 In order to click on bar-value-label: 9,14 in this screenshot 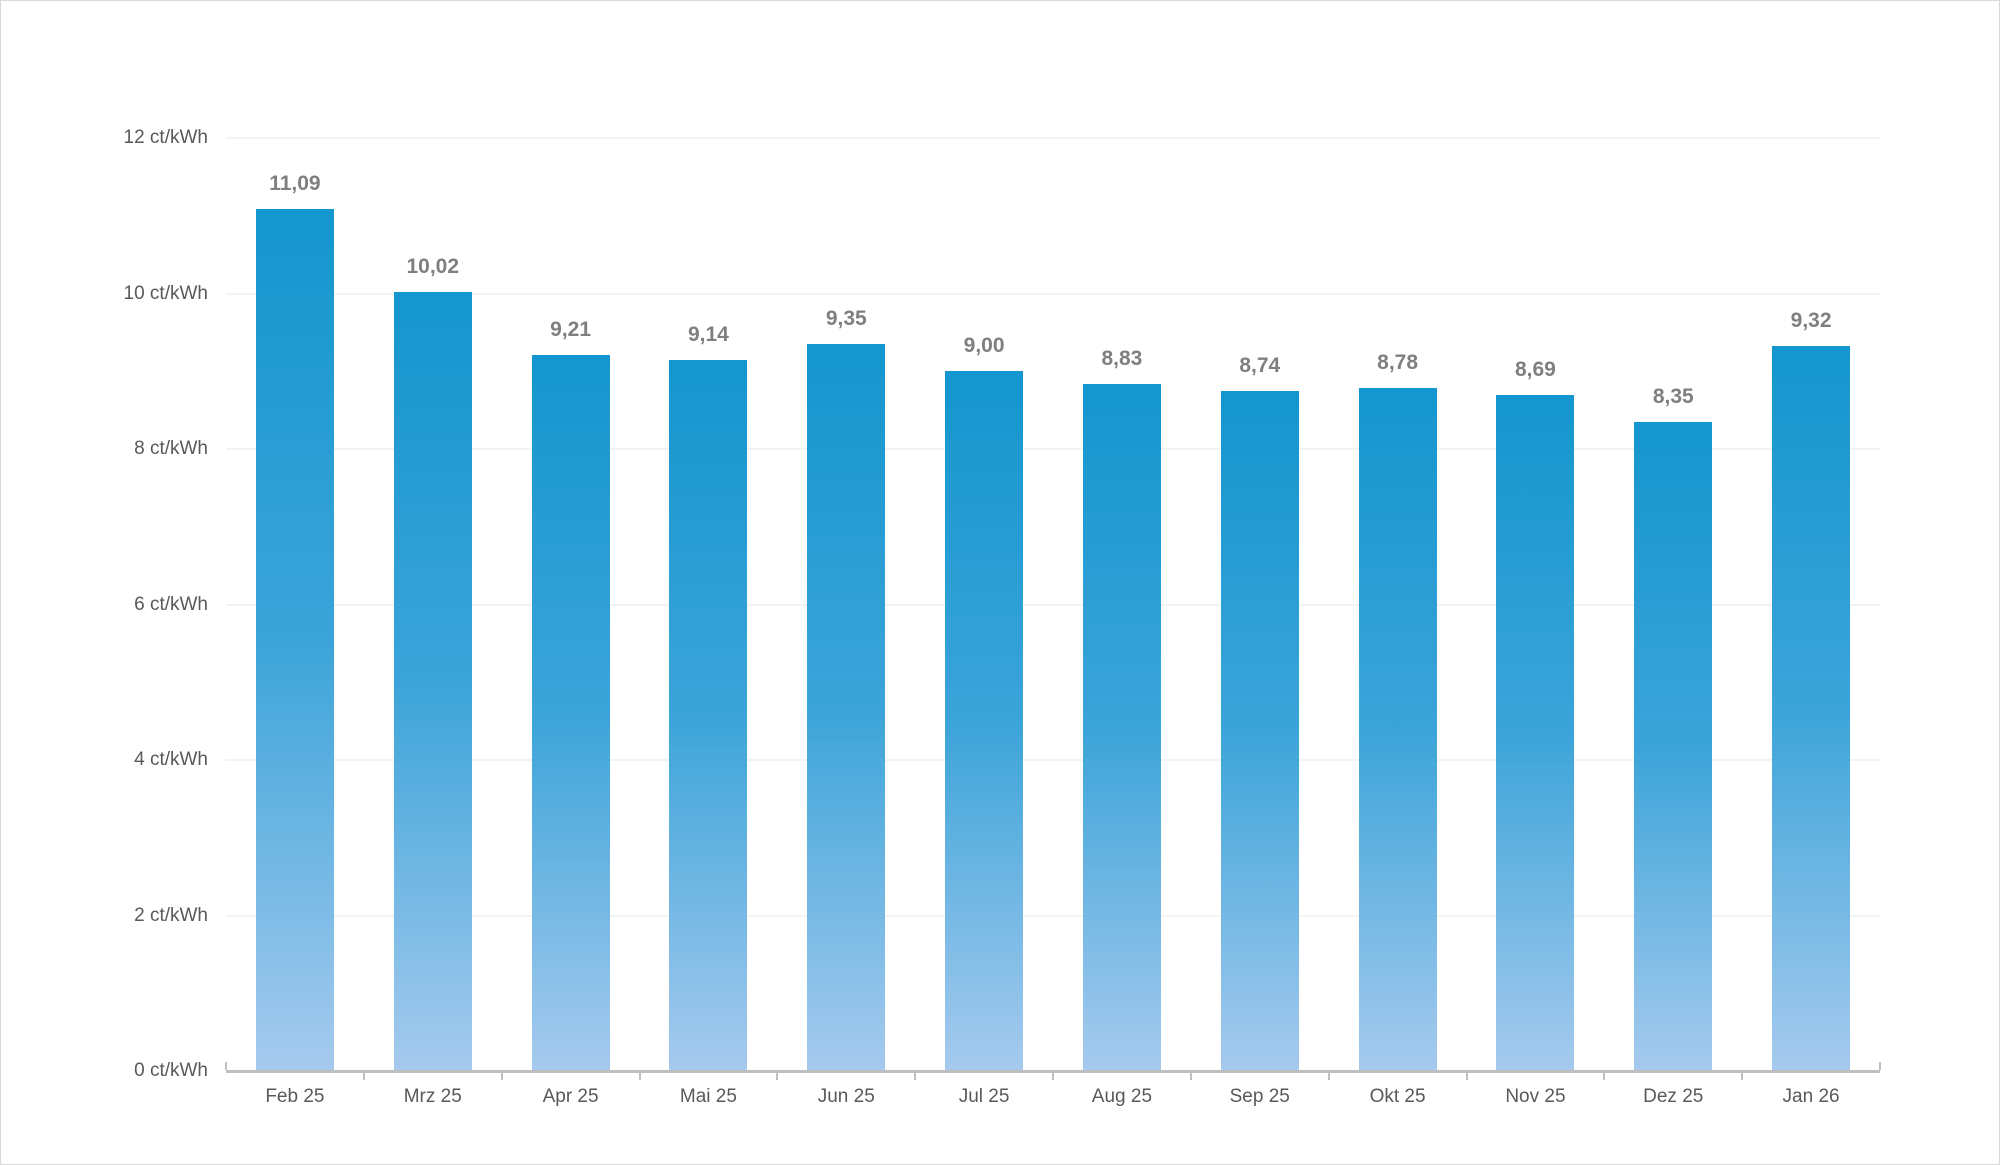, I will do `click(708, 335)`.